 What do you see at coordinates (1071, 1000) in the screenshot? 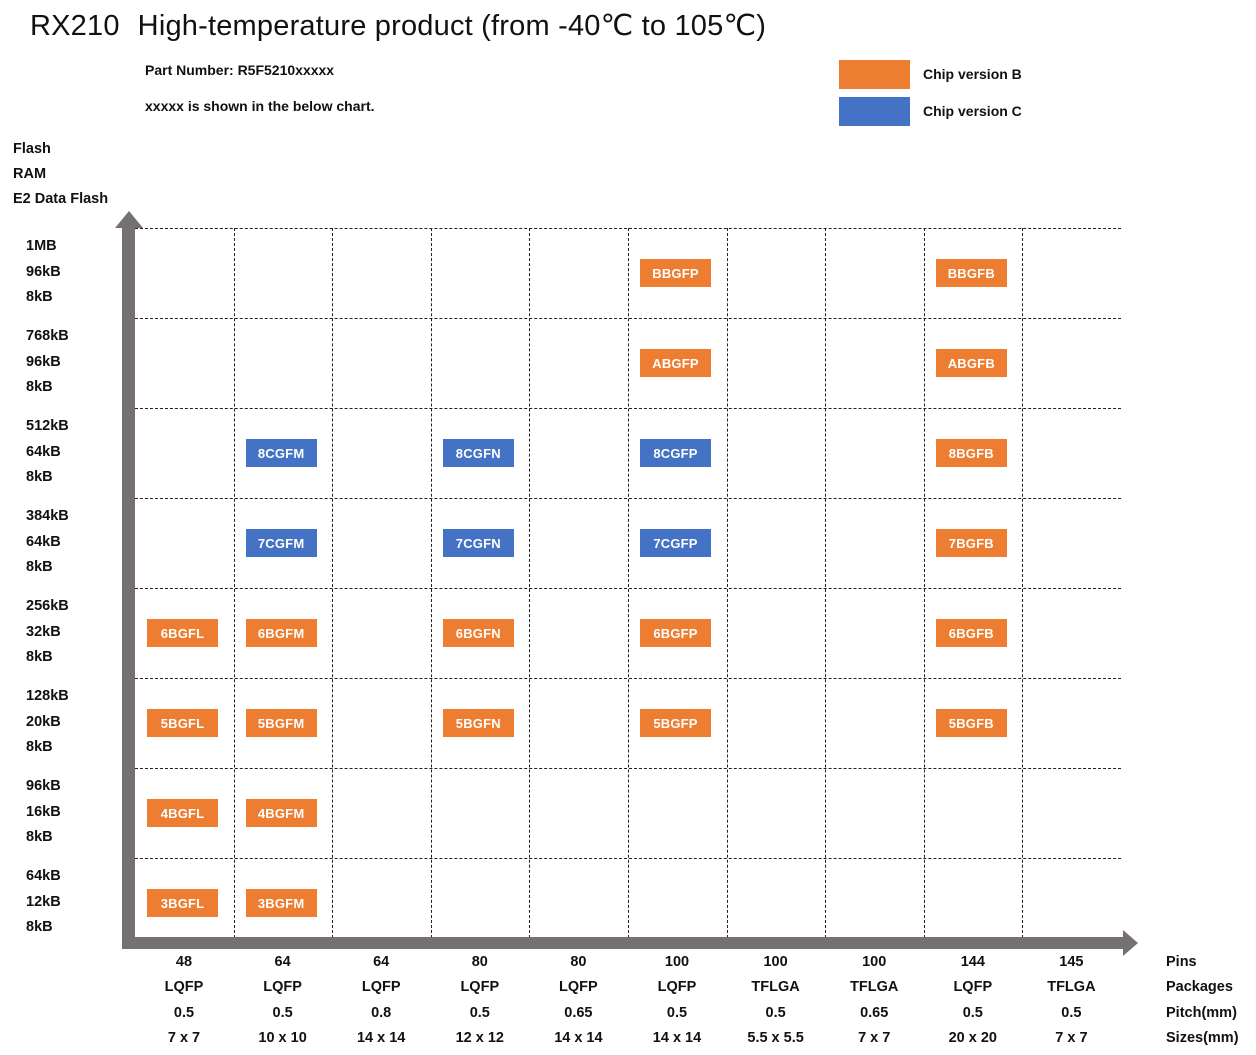
I see `x-label-column: 145 TFLGA 0.5 7 x 7` at bounding box center [1071, 1000].